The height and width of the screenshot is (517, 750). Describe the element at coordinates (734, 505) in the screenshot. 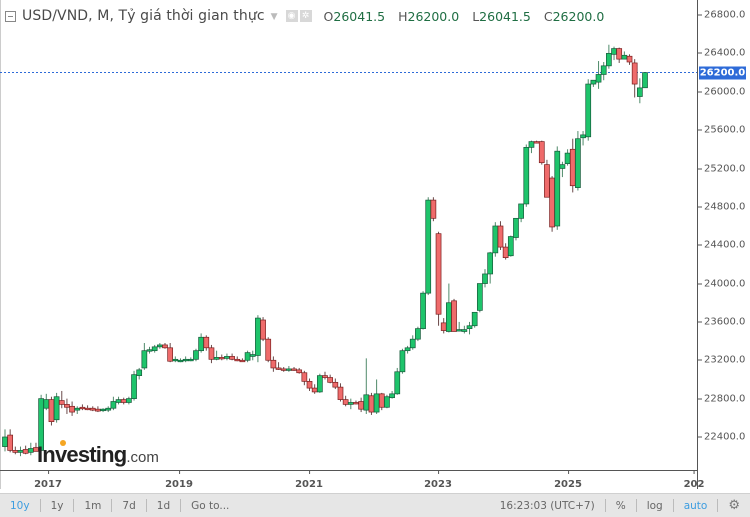

I see `chart-settings-gear-icon: ⚙` at that location.